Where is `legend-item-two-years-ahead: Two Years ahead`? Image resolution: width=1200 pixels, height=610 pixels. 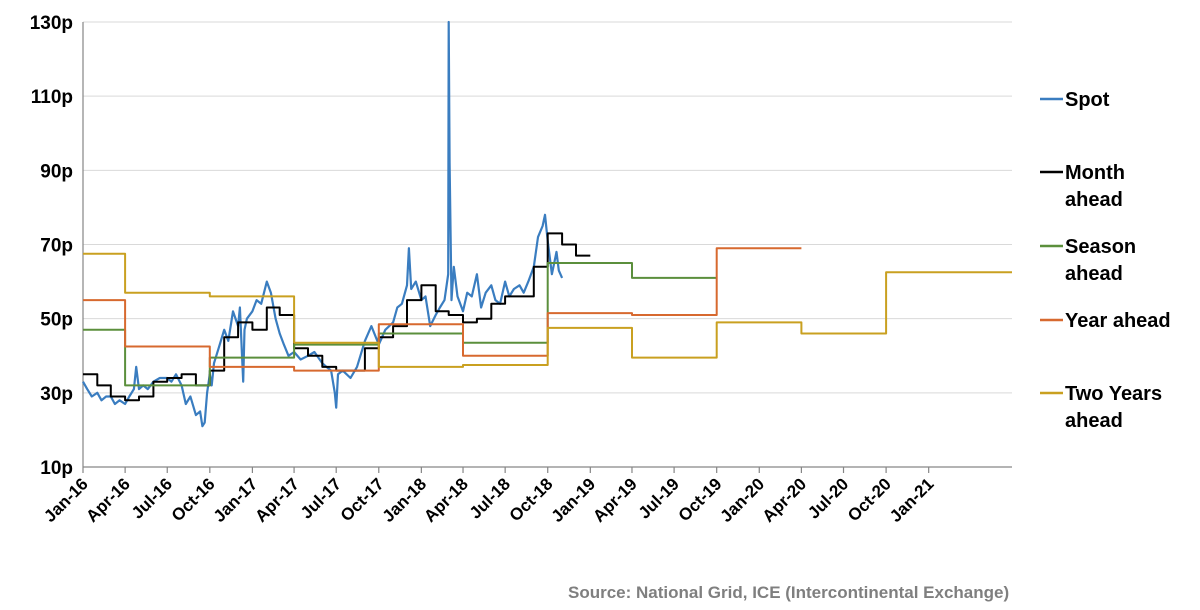
legend-item-two-years-ahead: Two Years ahead is located at coordinates (1101, 407).